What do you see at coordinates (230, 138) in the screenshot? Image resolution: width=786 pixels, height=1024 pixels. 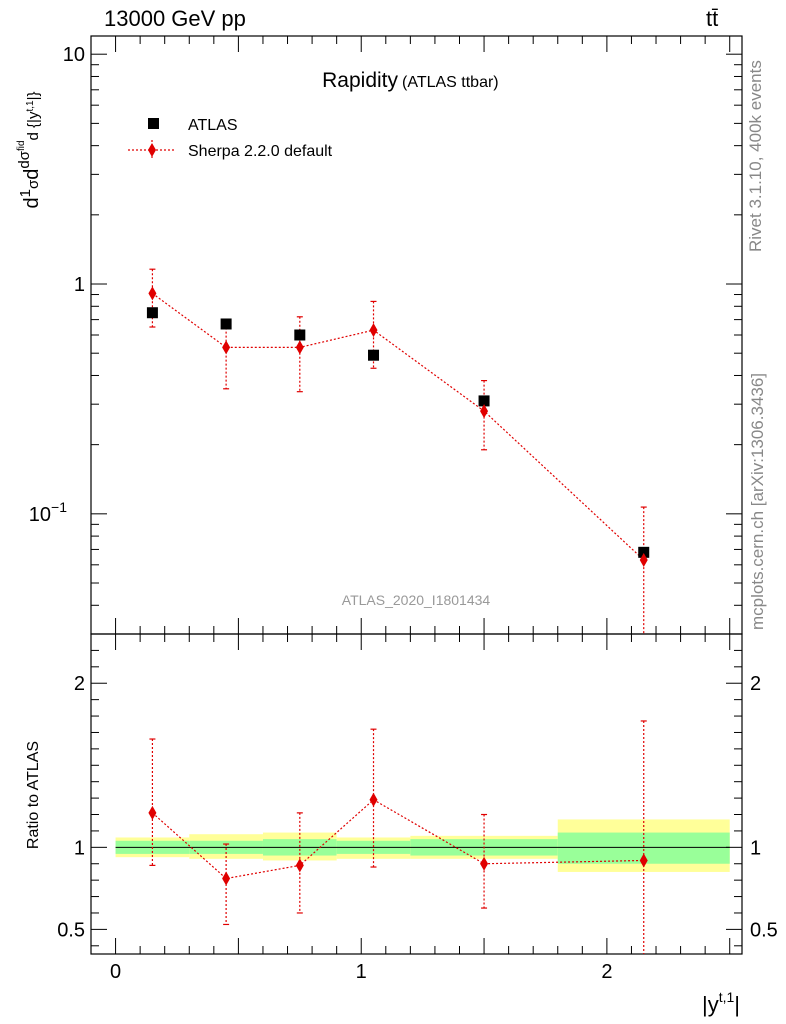 I see `legend: ATLAS Sherpa 2.2.0 default` at bounding box center [230, 138].